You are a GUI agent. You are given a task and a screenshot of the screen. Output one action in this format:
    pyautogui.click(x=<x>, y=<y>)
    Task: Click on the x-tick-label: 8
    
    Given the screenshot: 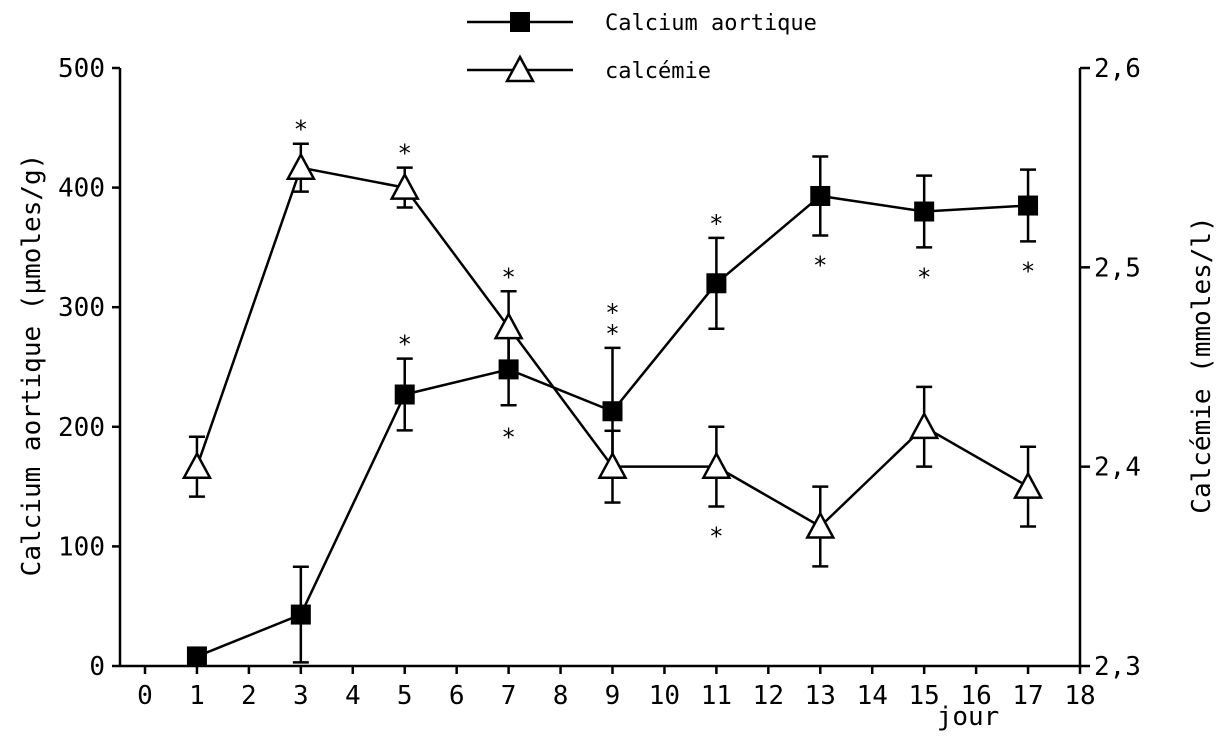 What is the action you would take?
    pyautogui.click(x=561, y=696)
    